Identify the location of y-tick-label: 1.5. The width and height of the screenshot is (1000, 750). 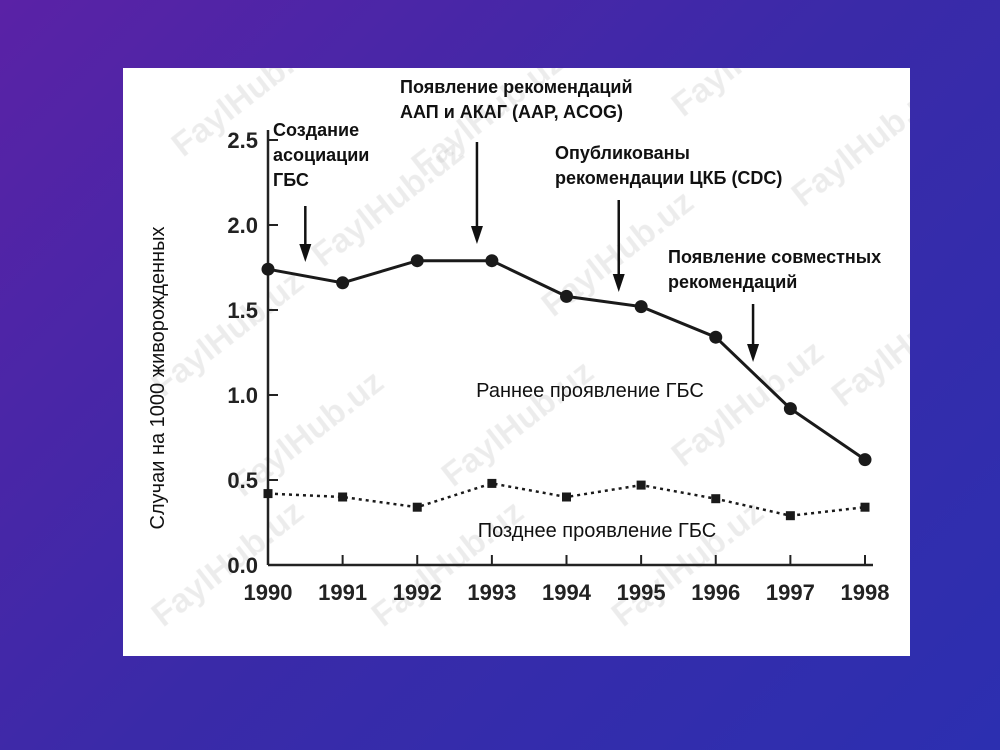
(242, 310).